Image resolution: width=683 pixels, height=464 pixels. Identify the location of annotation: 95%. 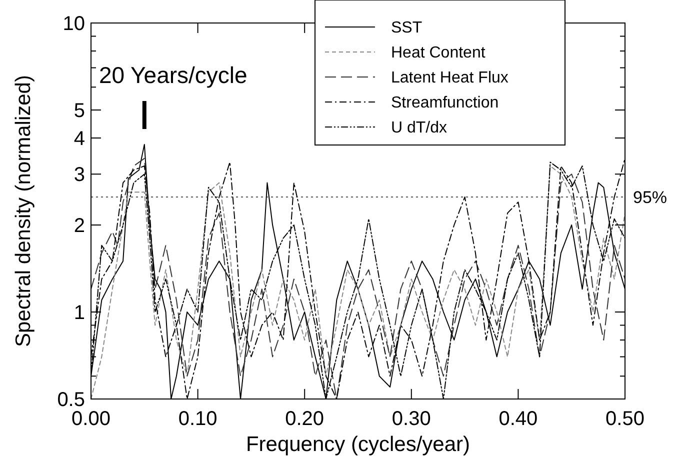
(650, 197).